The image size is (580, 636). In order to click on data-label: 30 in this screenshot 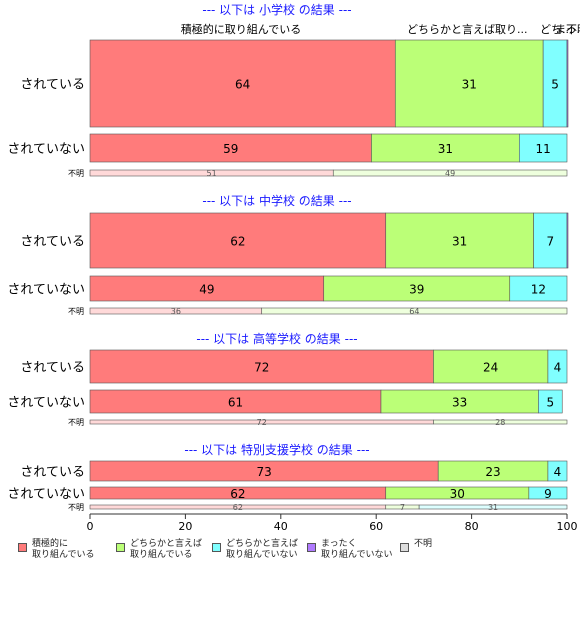, I will do `click(457, 494)`.